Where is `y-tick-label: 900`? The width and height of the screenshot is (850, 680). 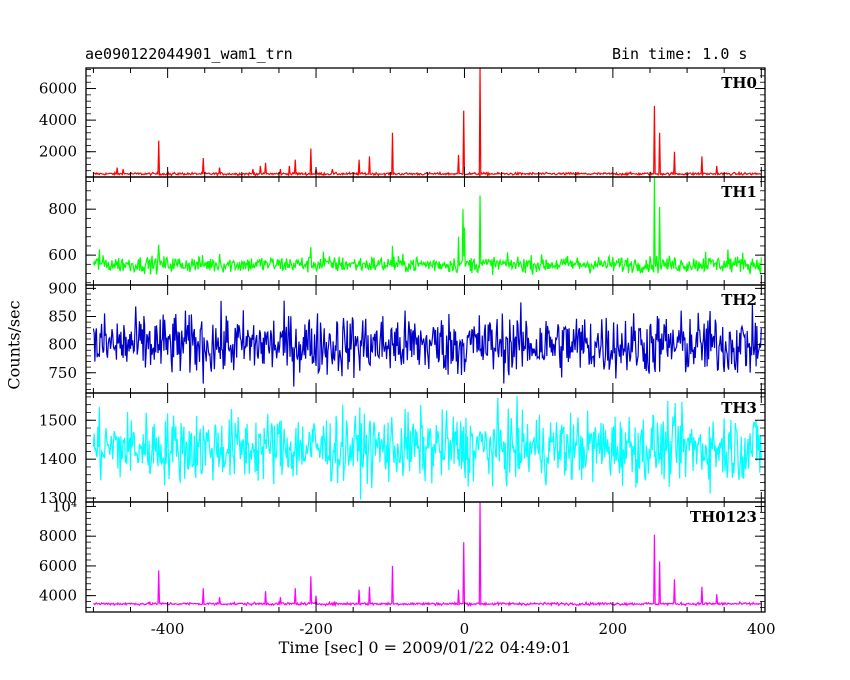
y-tick-label: 900 is located at coordinates (62, 288).